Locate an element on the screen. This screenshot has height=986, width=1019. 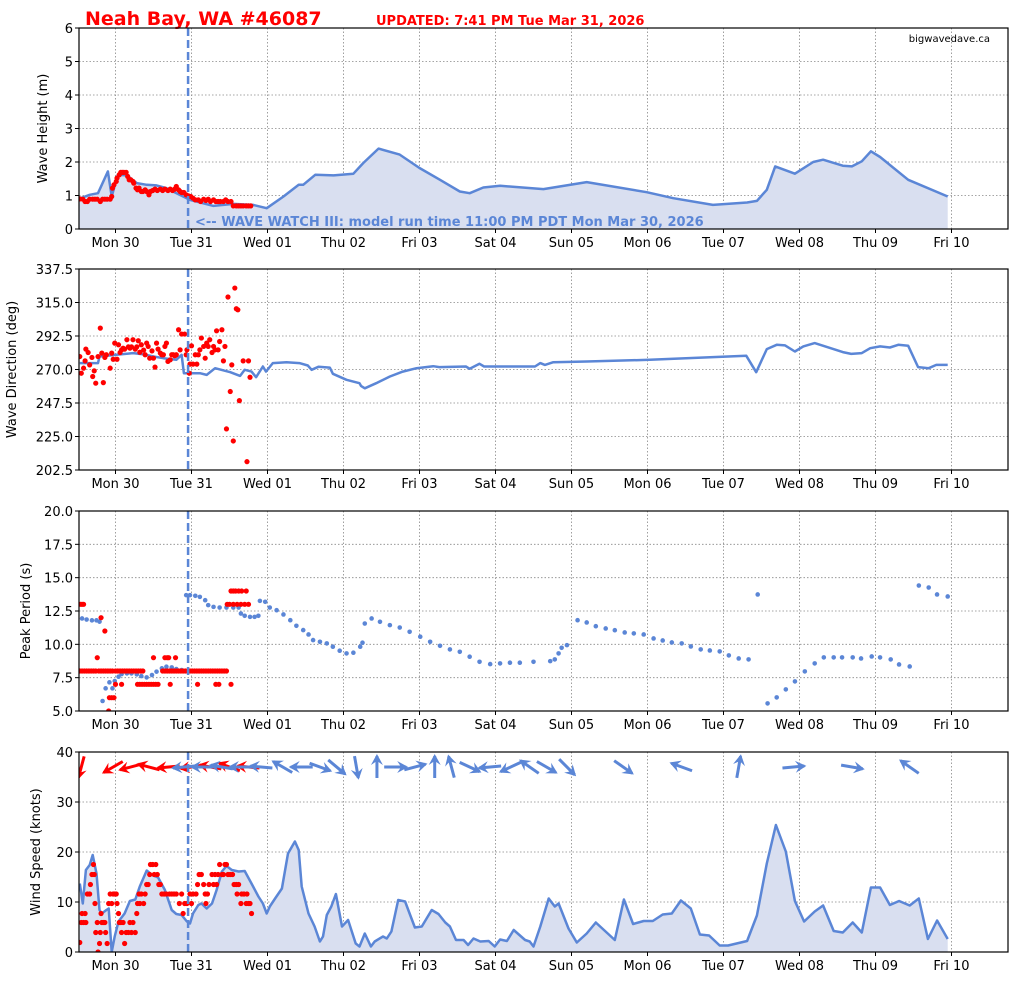
y-tick-label: 292.5 is located at coordinates (54, 337).